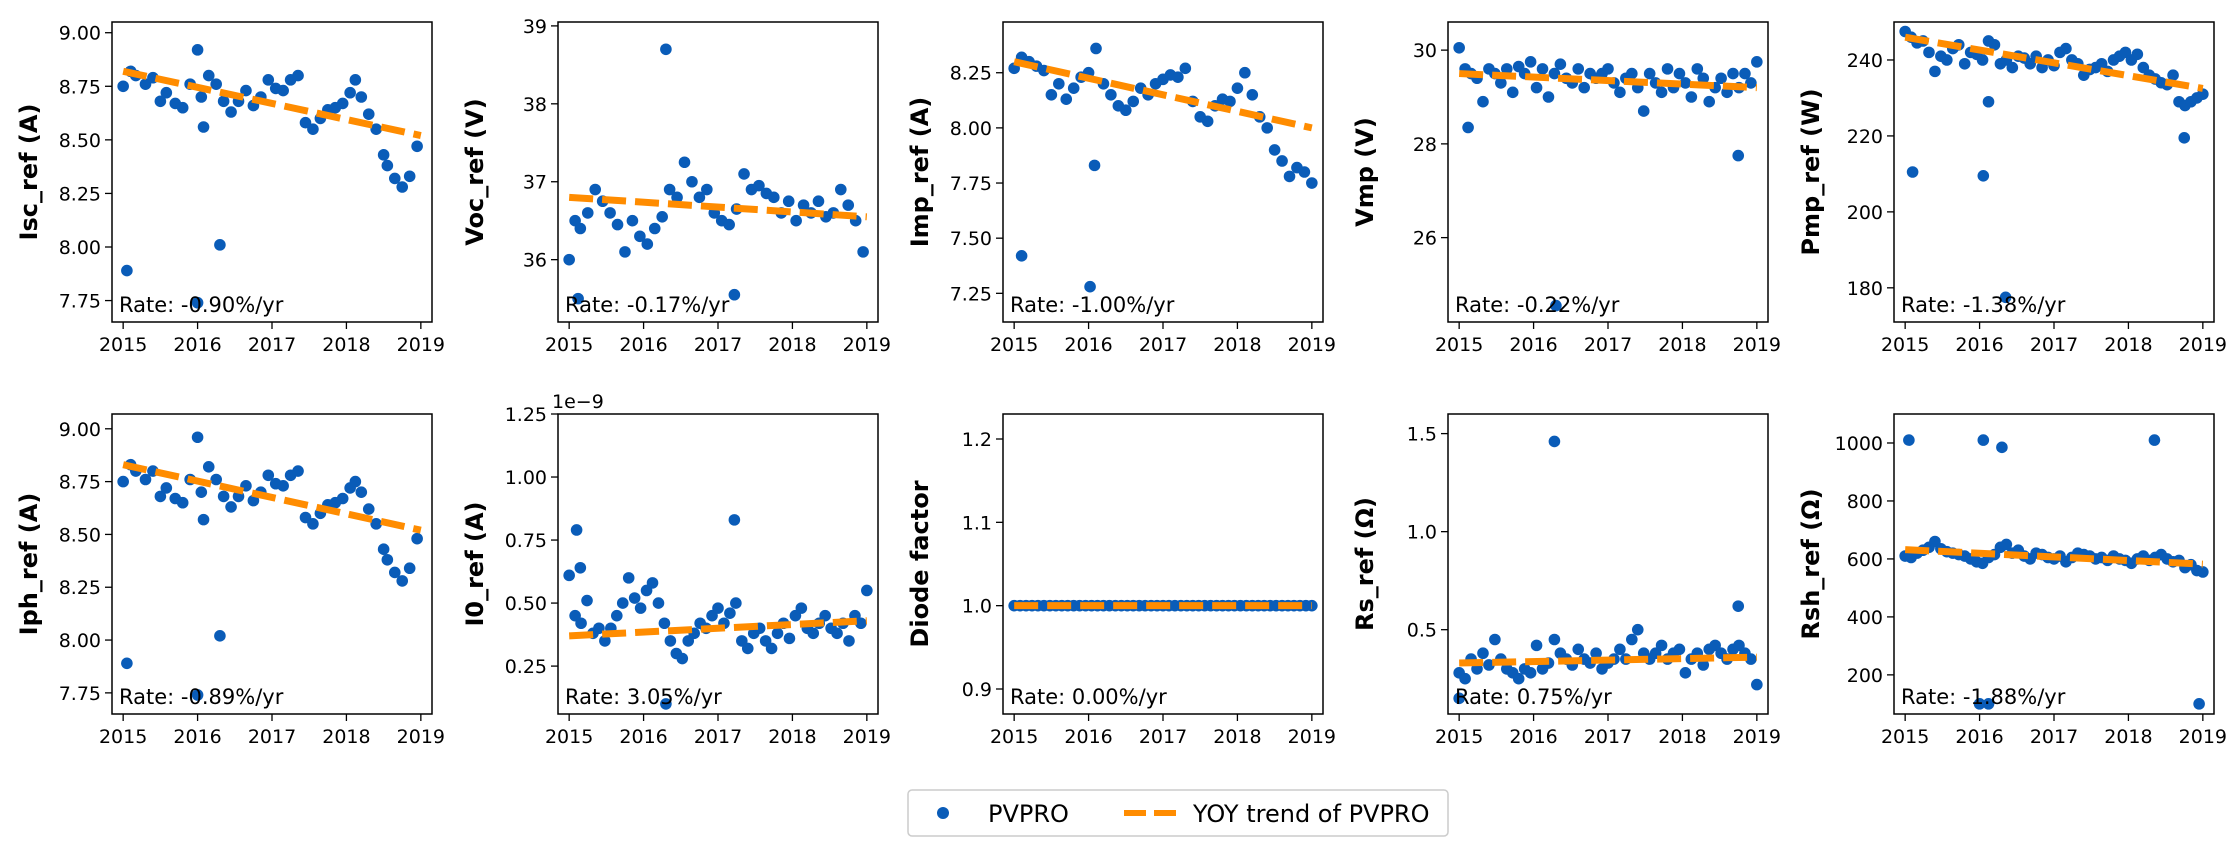  What do you see at coordinates (977, 523) in the screenshot?
I see `y-tick-label: 1.1` at bounding box center [977, 523].